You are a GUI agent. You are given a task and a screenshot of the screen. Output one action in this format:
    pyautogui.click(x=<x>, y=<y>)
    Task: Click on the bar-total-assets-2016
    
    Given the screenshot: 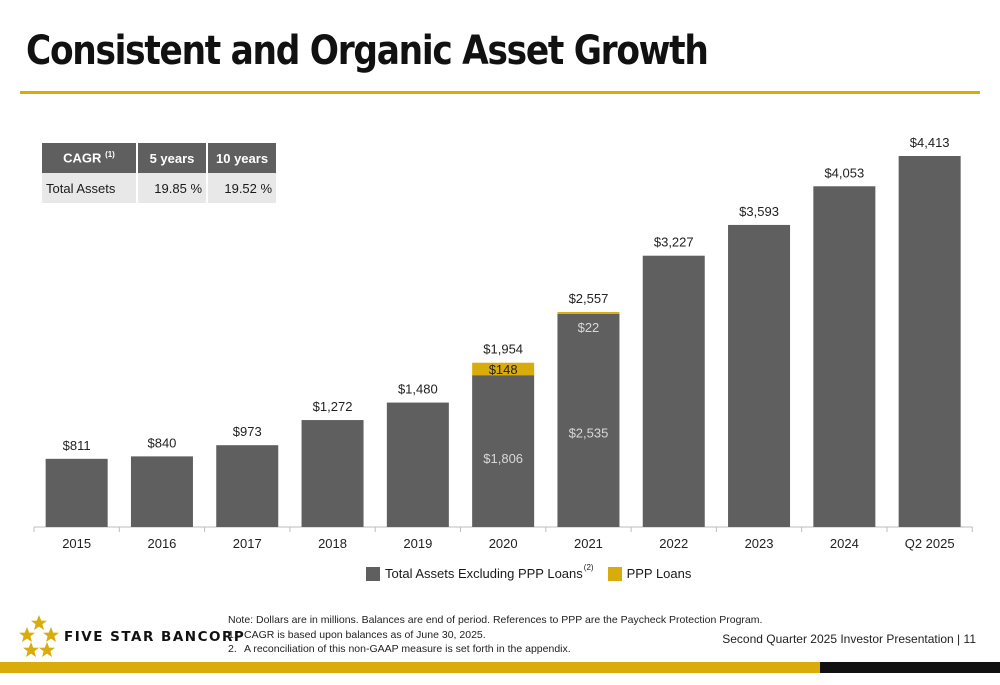 What is the action you would take?
    pyautogui.click(x=161, y=491)
    